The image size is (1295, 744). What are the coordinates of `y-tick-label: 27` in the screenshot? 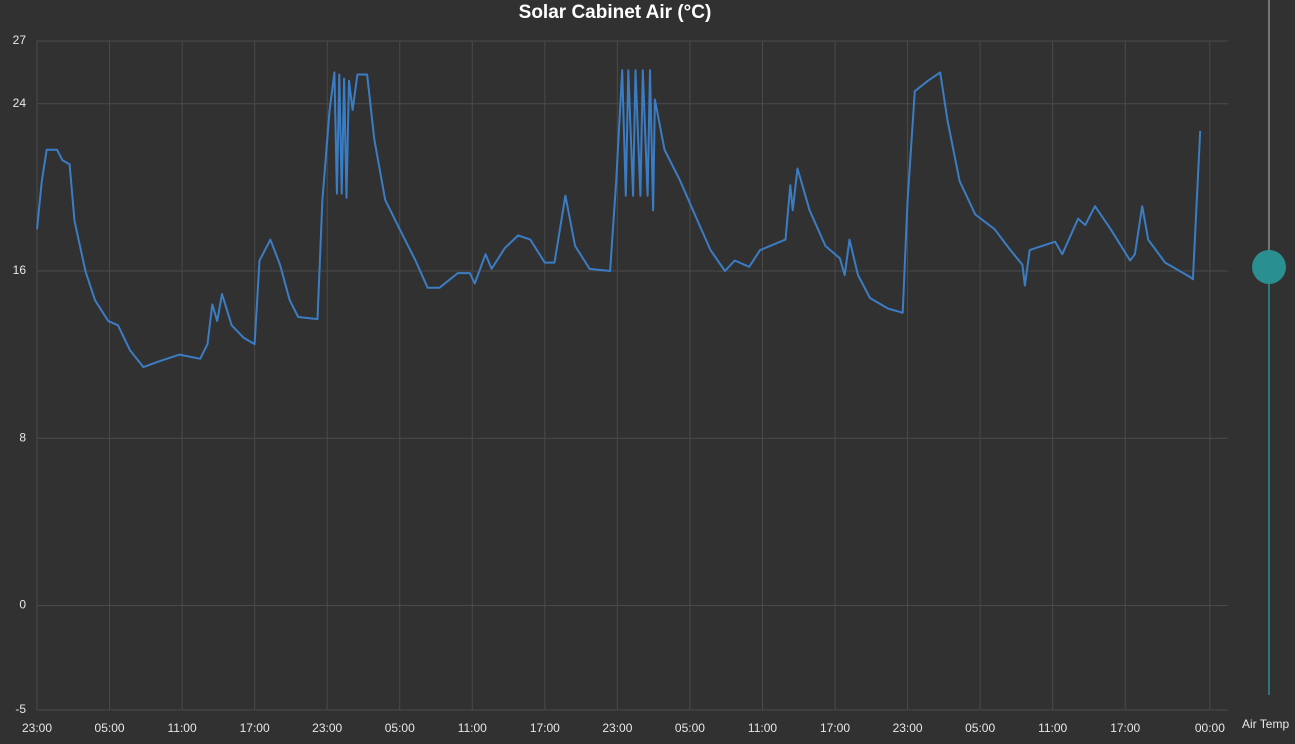 It's located at (20, 40).